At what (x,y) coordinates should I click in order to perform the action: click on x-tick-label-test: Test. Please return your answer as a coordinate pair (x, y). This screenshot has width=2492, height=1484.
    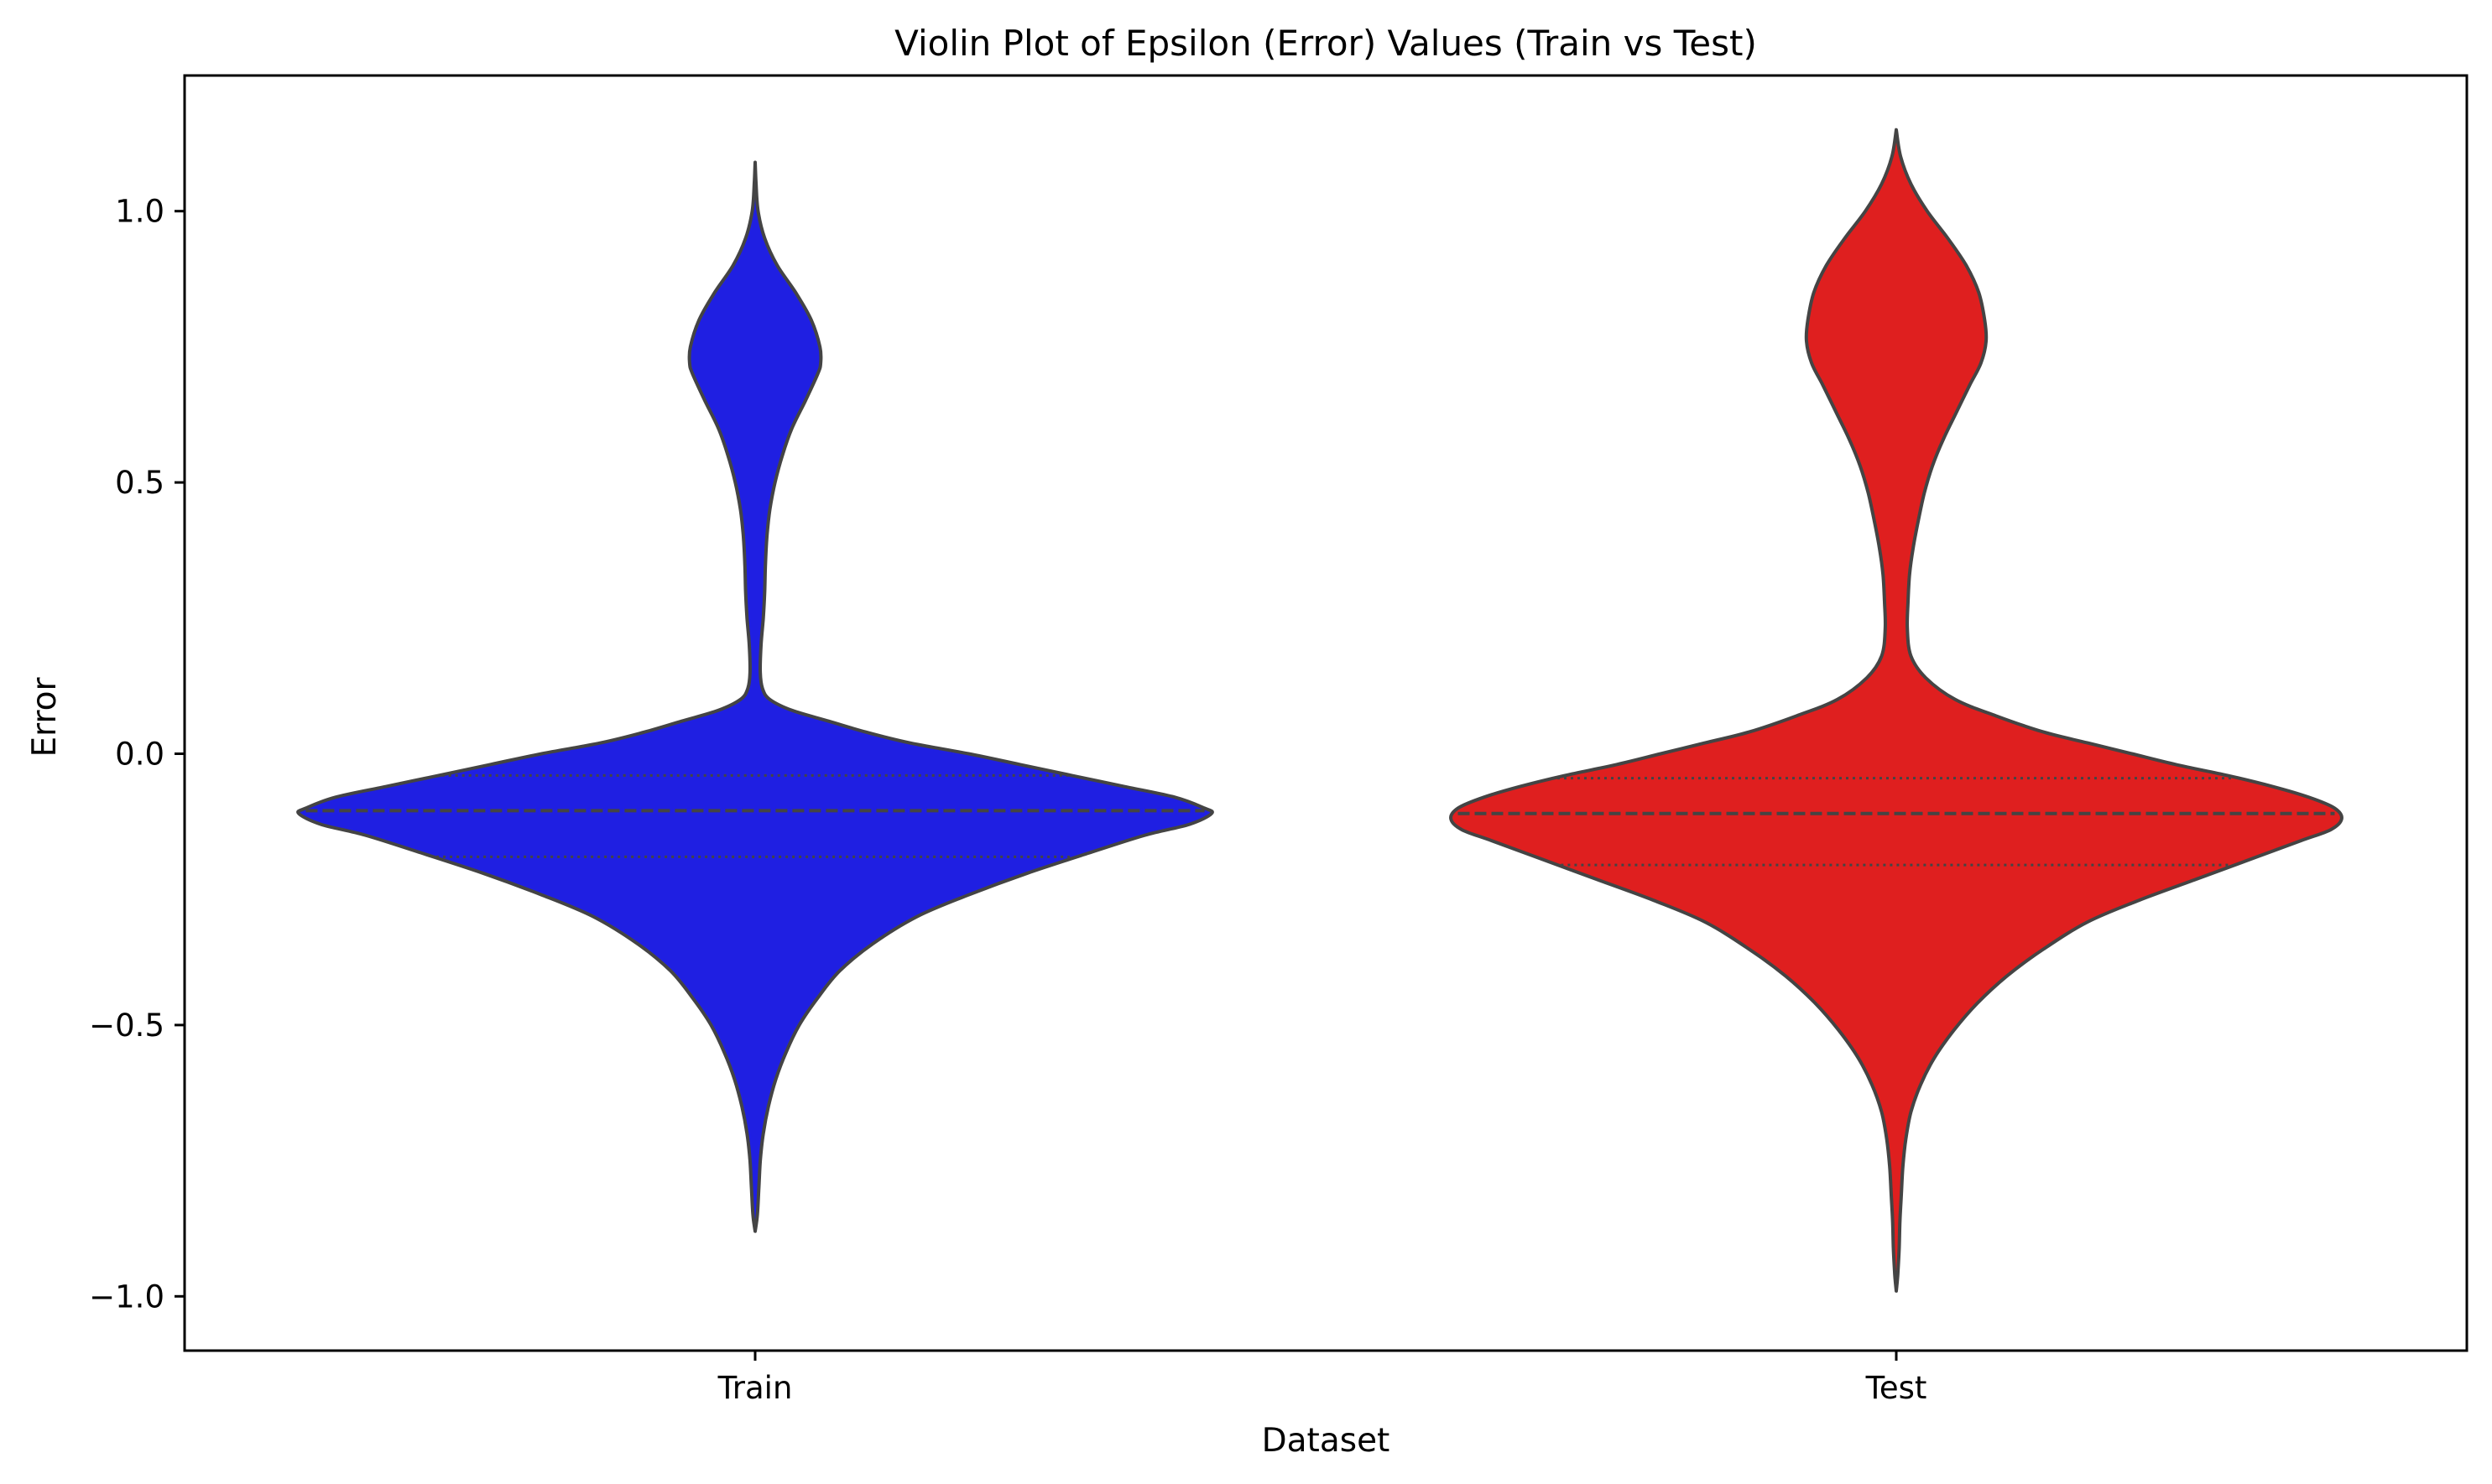
    Looking at the image, I should click on (1896, 1388).